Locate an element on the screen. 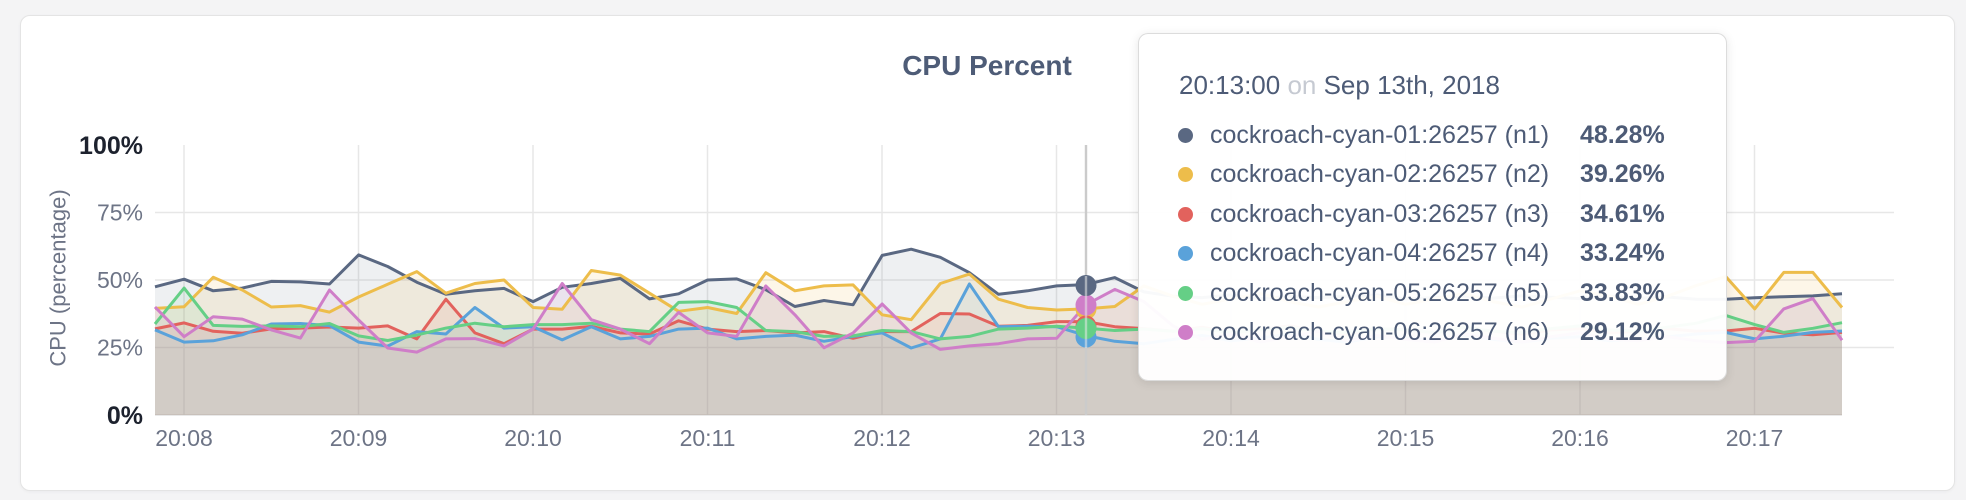 The width and height of the screenshot is (1966, 500). svg-text: 20:17 is located at coordinates (1755, 438).